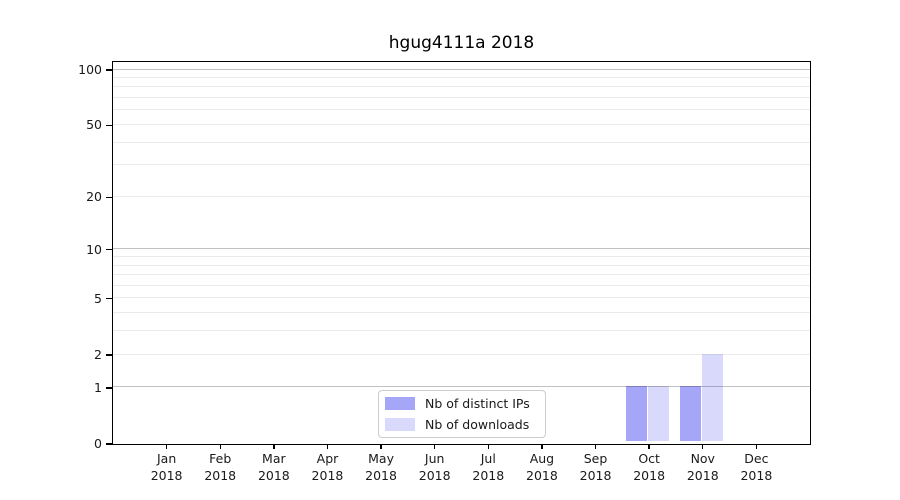  Describe the element at coordinates (477, 404) in the screenshot. I see `legend-label: Nb of distinct IPs` at that location.